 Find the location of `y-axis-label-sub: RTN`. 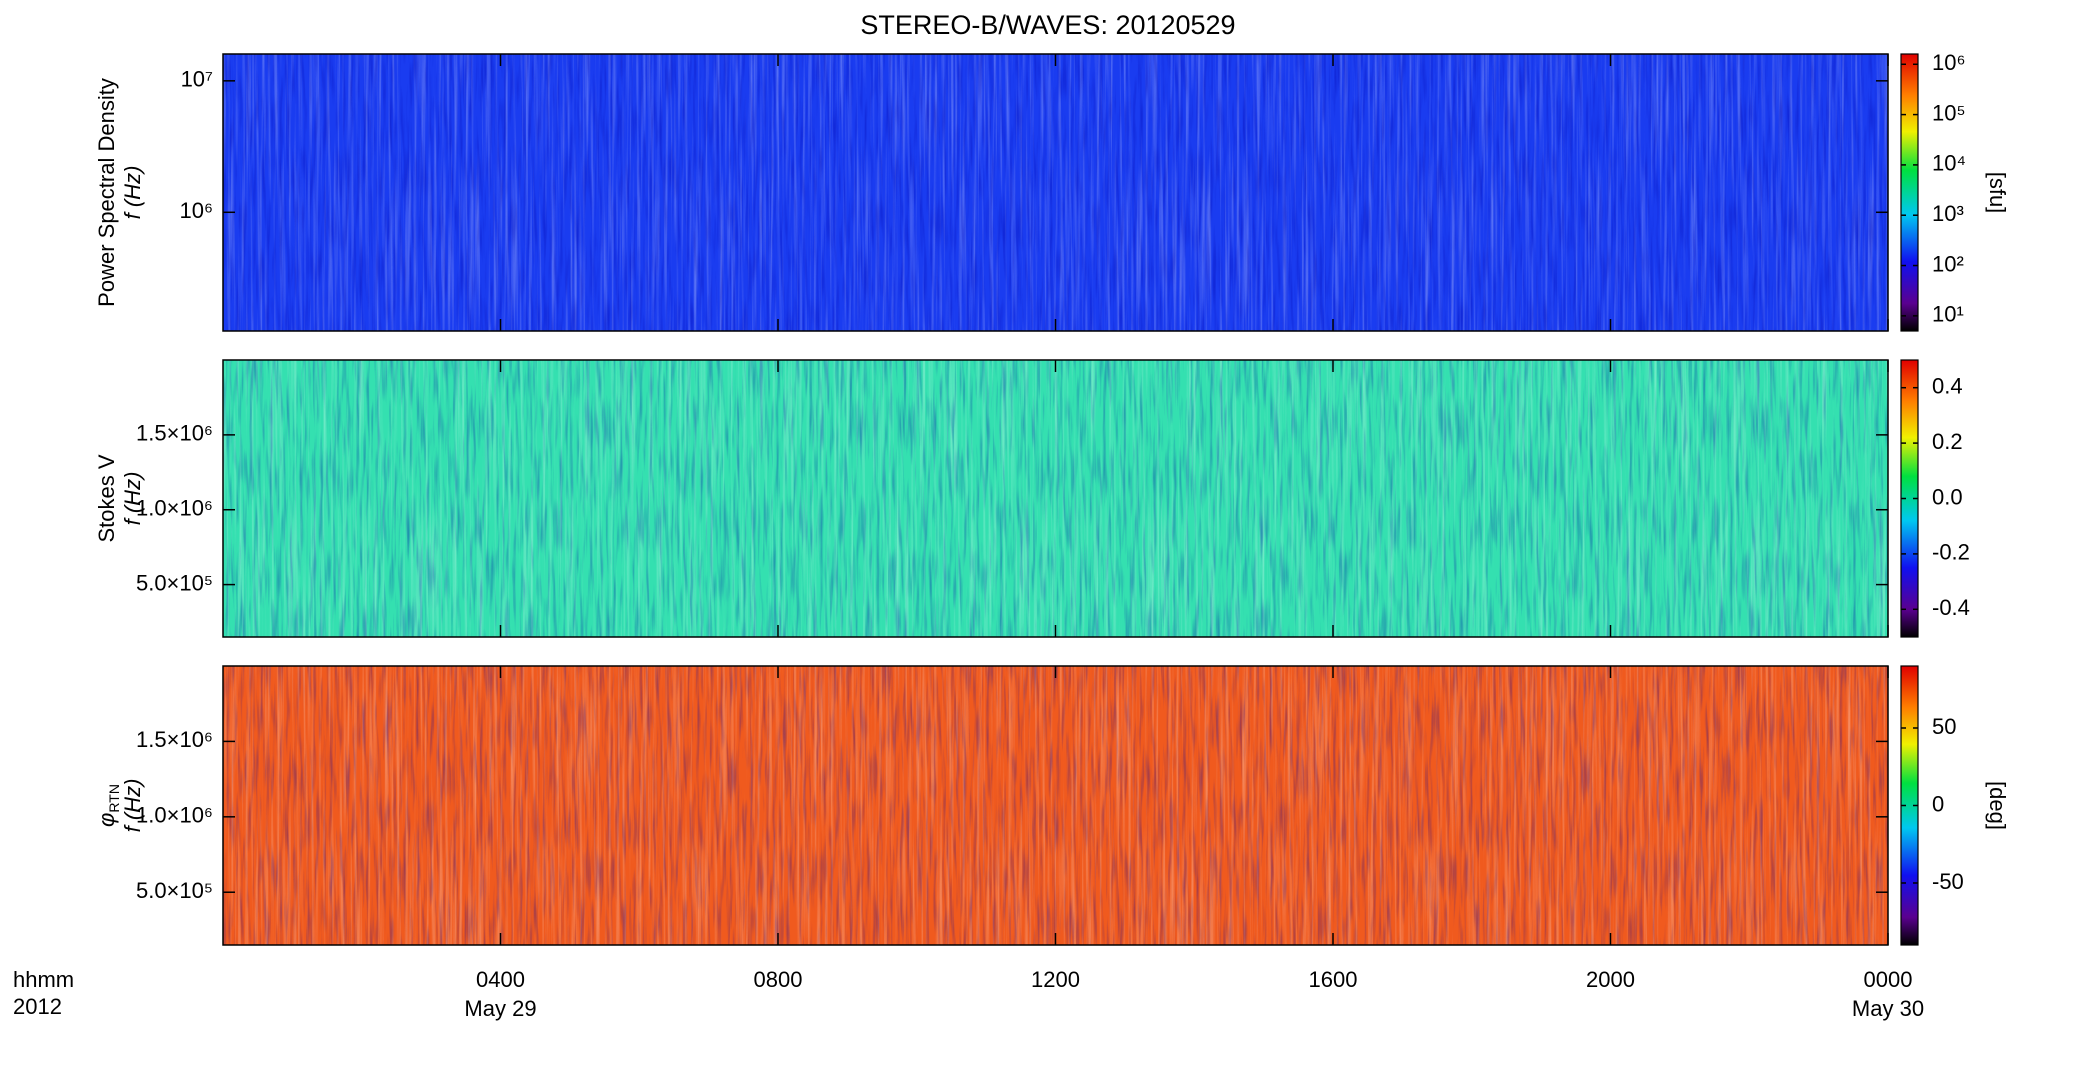

y-axis-label-sub: RTN is located at coordinates (114, 798).